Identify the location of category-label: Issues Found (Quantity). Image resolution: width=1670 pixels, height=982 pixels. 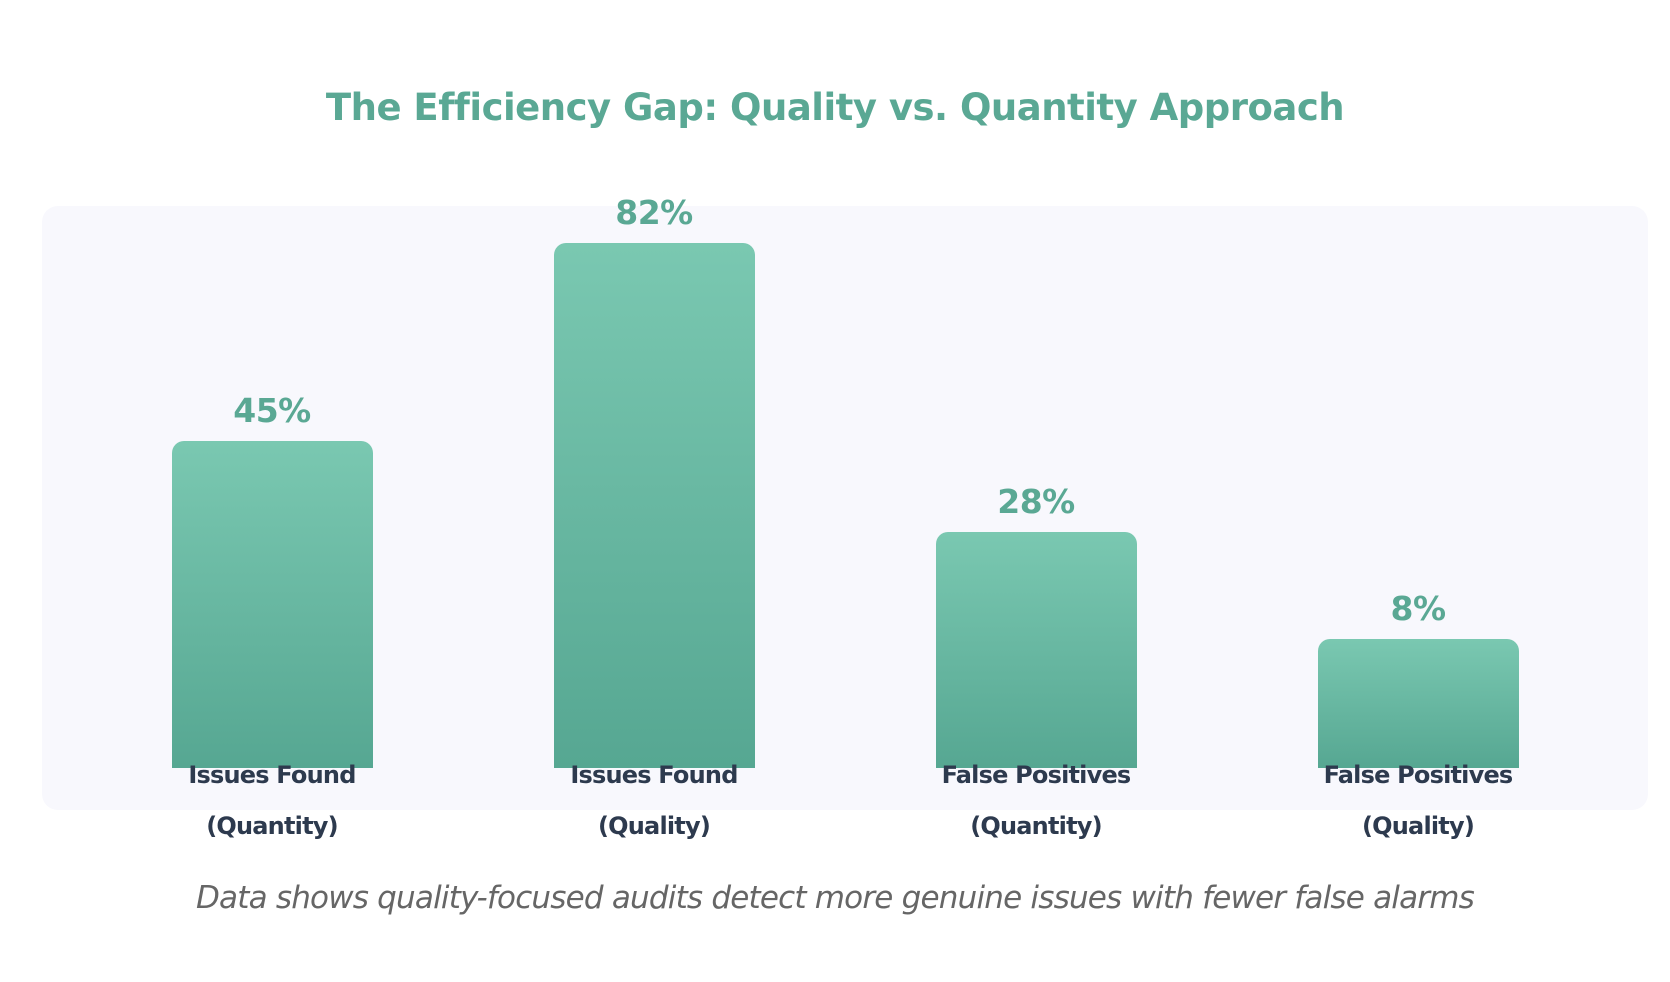
(272, 801).